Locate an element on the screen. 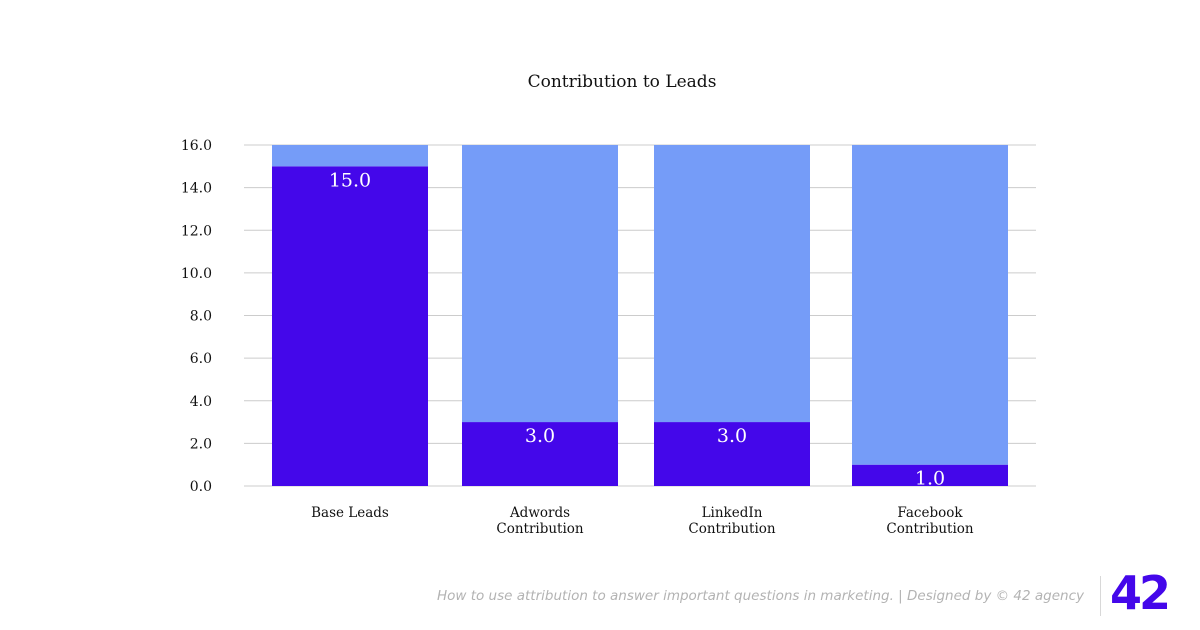 The height and width of the screenshot is (630, 1200). logo-divider is located at coordinates (1100, 596).